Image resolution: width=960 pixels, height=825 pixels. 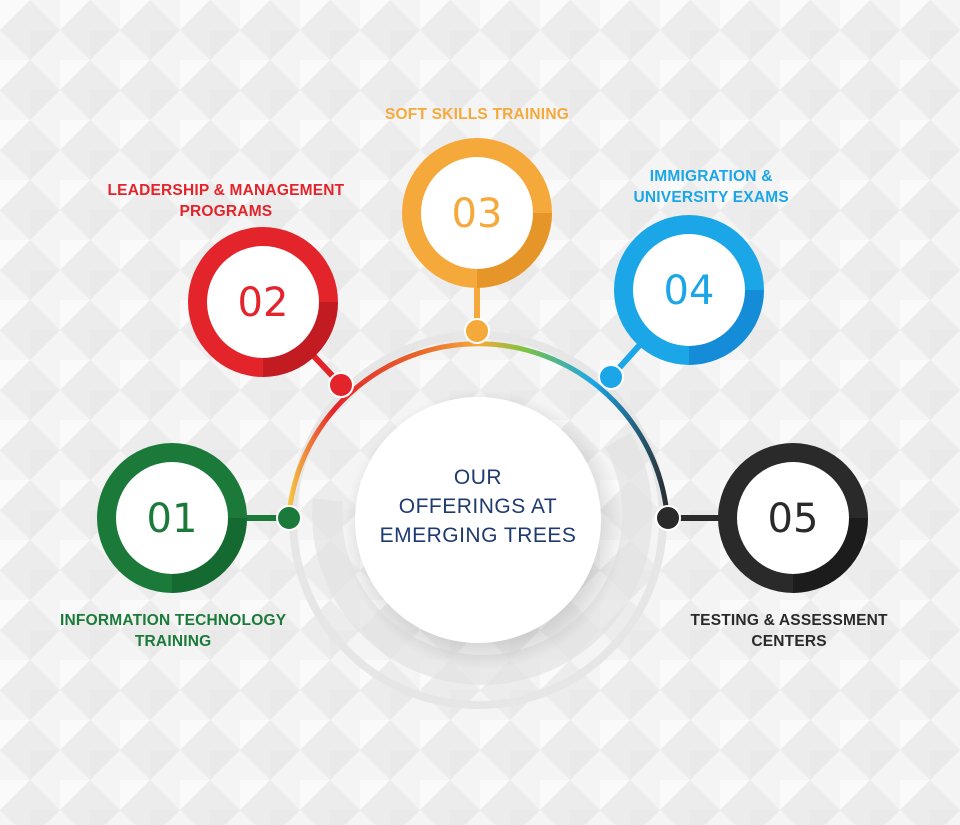 I want to click on offering-title-02: LEADERSHIP & MANAGEMENT PROGRAMS, so click(x=226, y=201).